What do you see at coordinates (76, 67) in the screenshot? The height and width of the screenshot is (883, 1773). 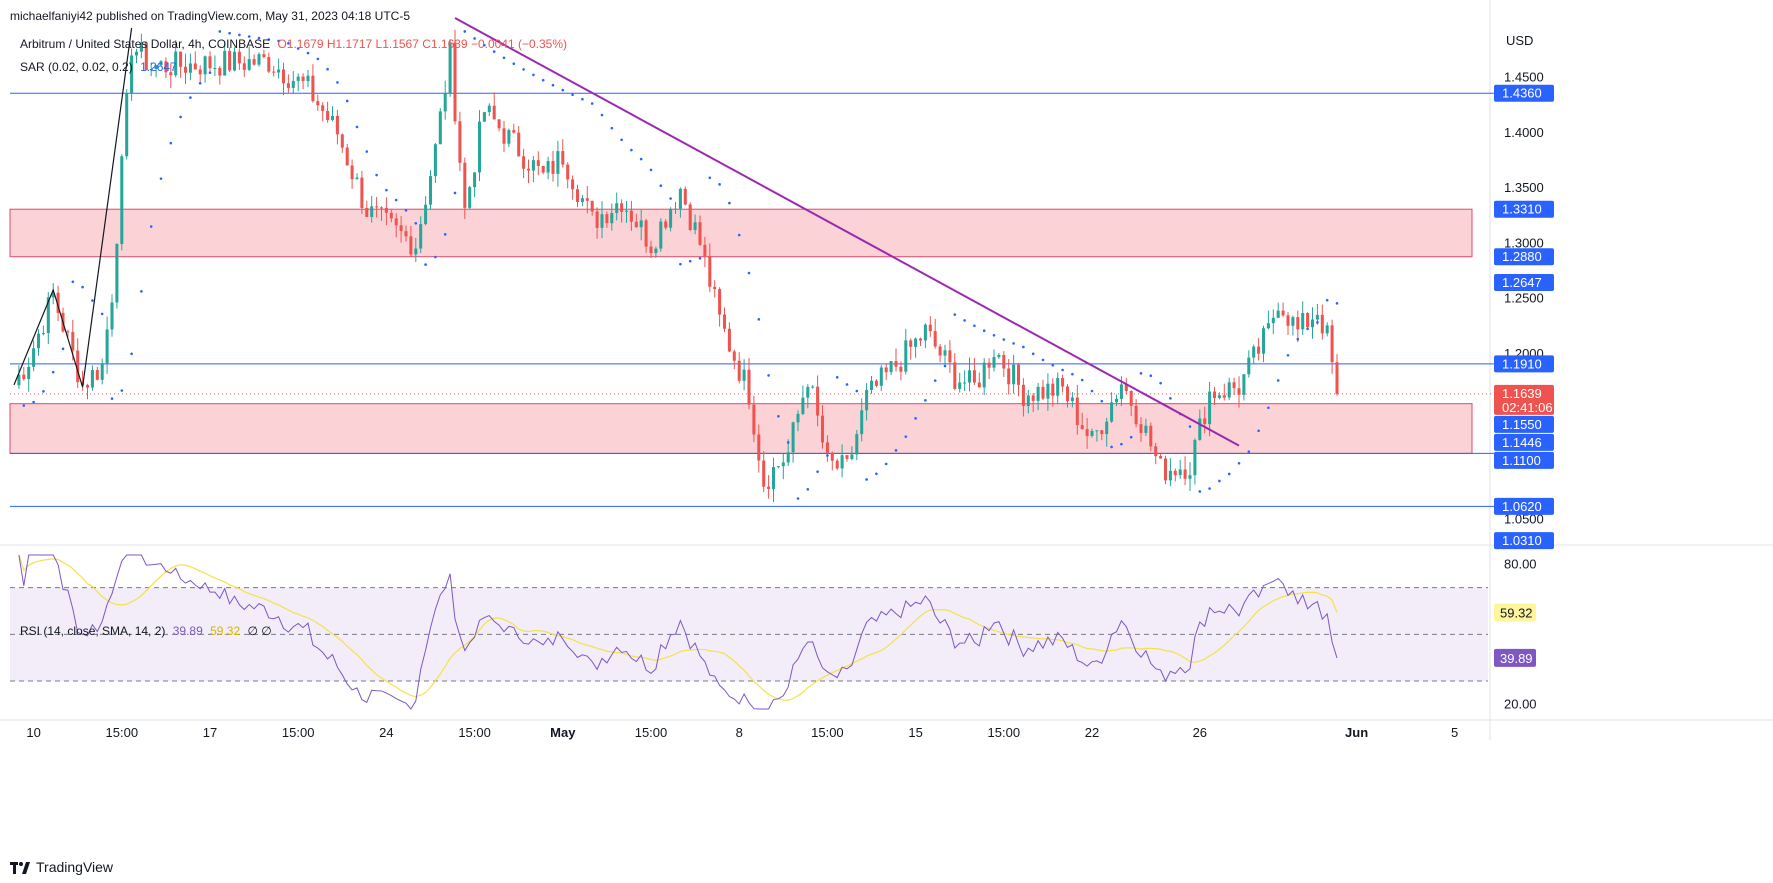 I see `sar-label: SAR (0.02, 0.02, 0.2)` at bounding box center [76, 67].